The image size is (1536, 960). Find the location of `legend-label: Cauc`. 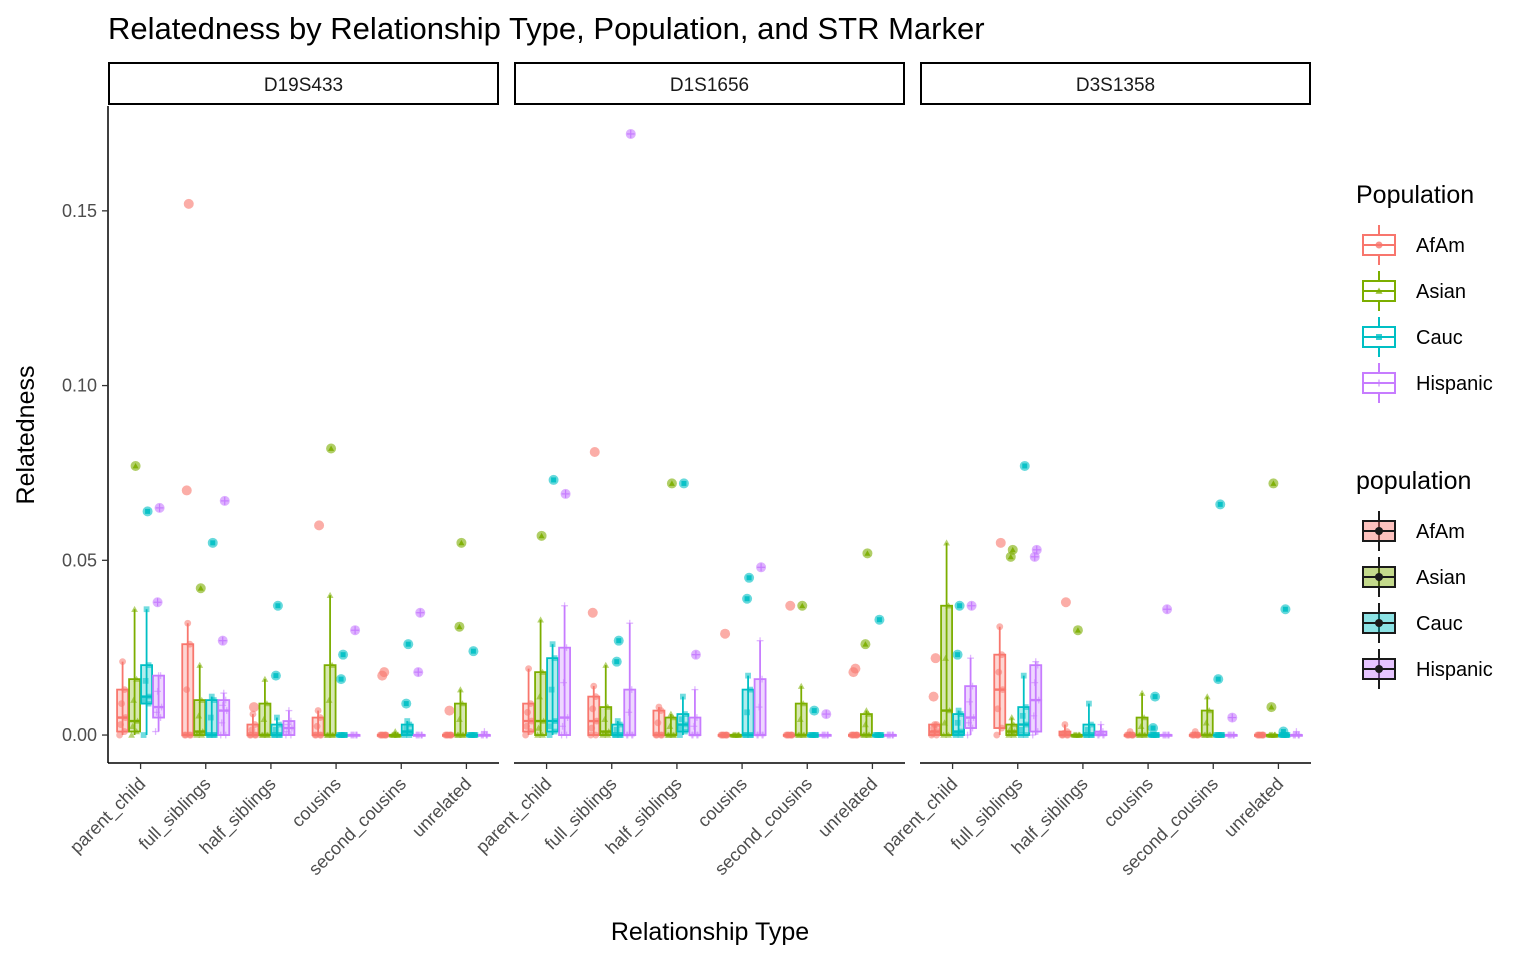

legend-label: Cauc is located at coordinates (1439, 624).